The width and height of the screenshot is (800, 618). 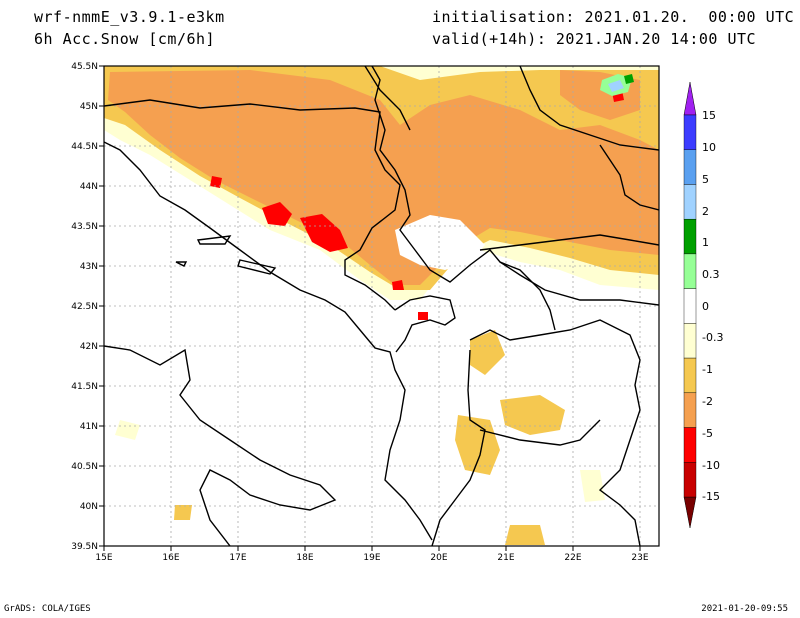 I want to click on lat-tick: 43N, so click(x=89, y=267).